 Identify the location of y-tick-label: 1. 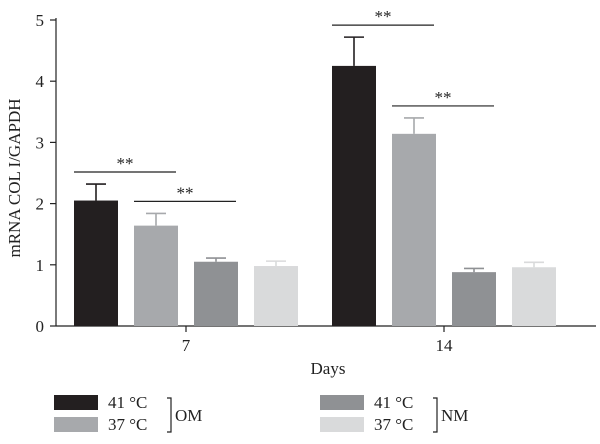
(40, 265).